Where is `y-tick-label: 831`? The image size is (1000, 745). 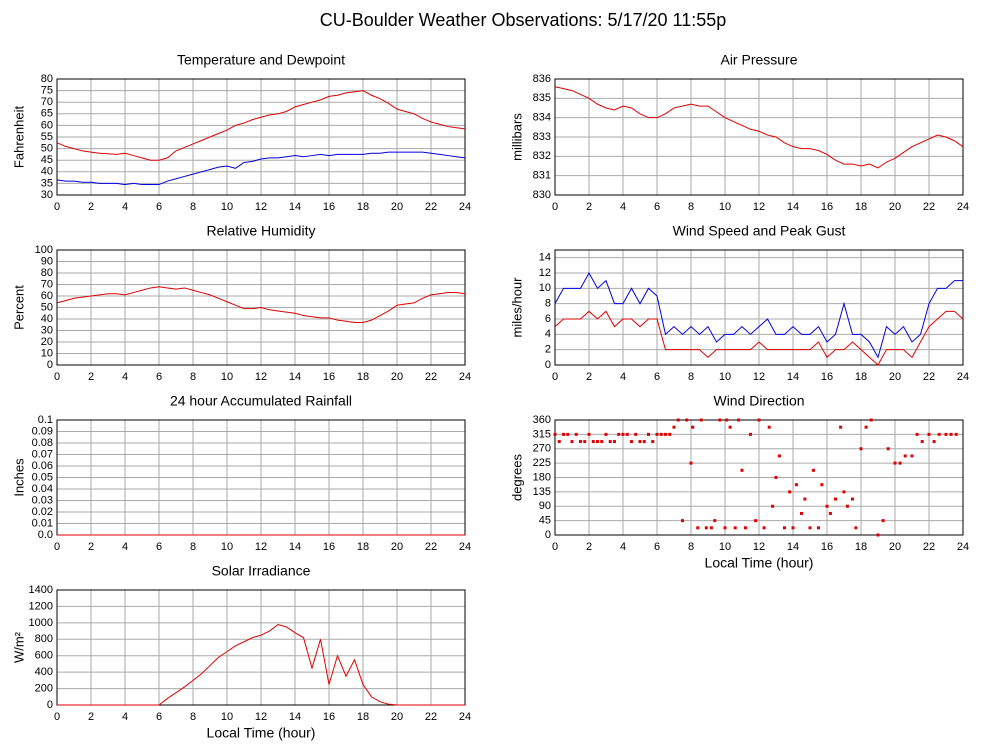 y-tick-label: 831 is located at coordinates (542, 176).